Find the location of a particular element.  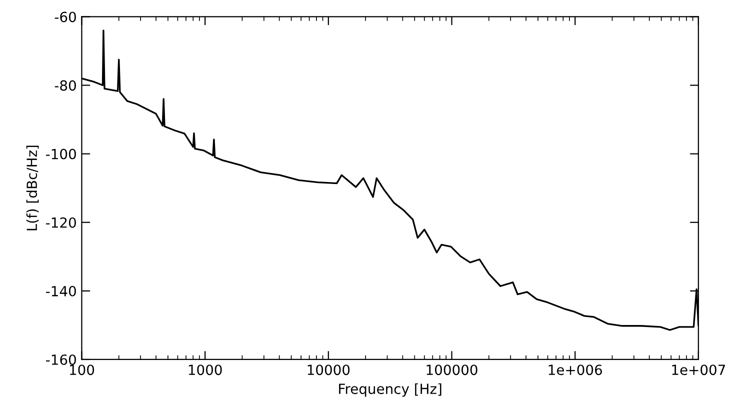

y-tick-label: -120 is located at coordinates (61, 222).